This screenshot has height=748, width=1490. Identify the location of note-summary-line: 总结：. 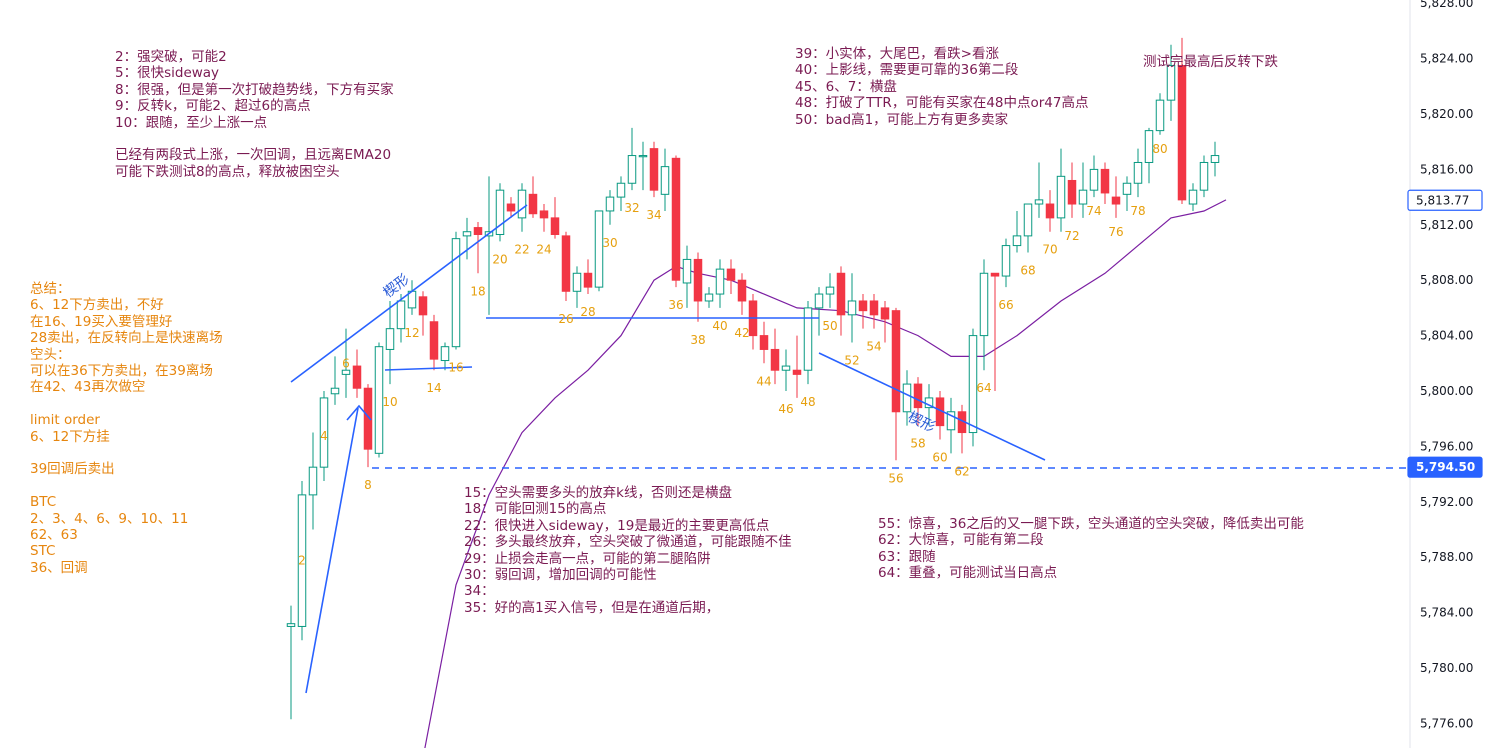
(50, 289).